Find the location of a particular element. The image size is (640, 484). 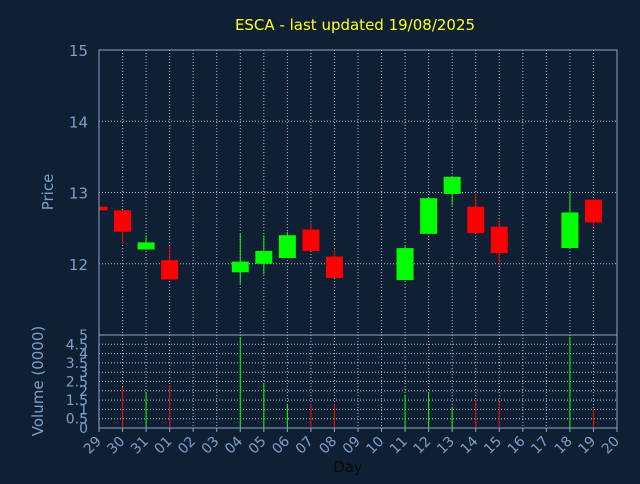

volume-tick-label: 4.5 is located at coordinates (77, 345).